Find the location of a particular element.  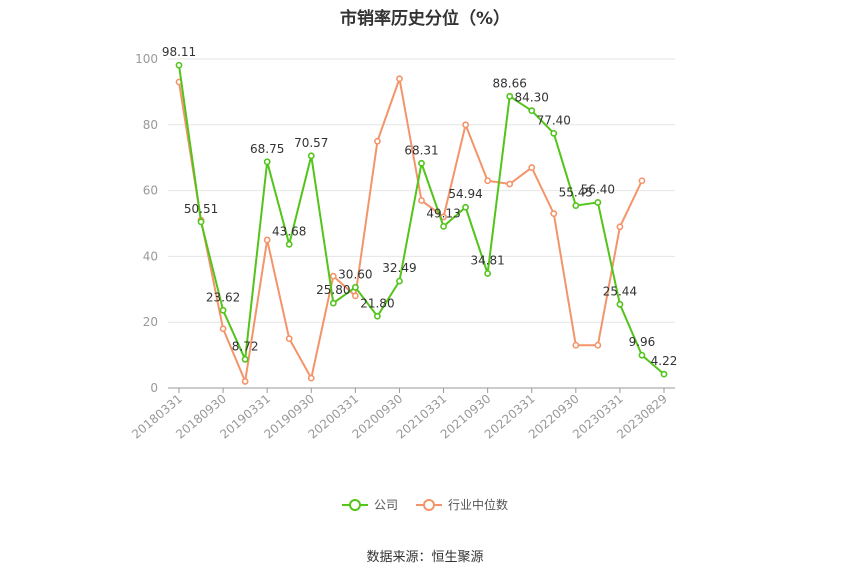

y-tick-label: 40 is located at coordinates (150, 256).